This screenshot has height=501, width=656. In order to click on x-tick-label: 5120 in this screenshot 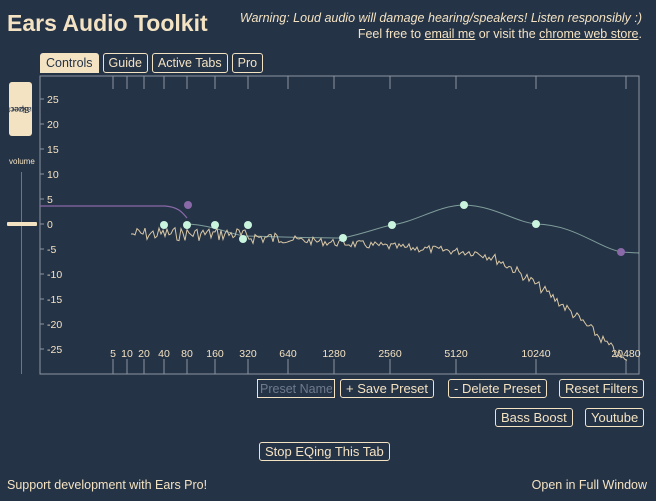, I will do `click(456, 354)`.